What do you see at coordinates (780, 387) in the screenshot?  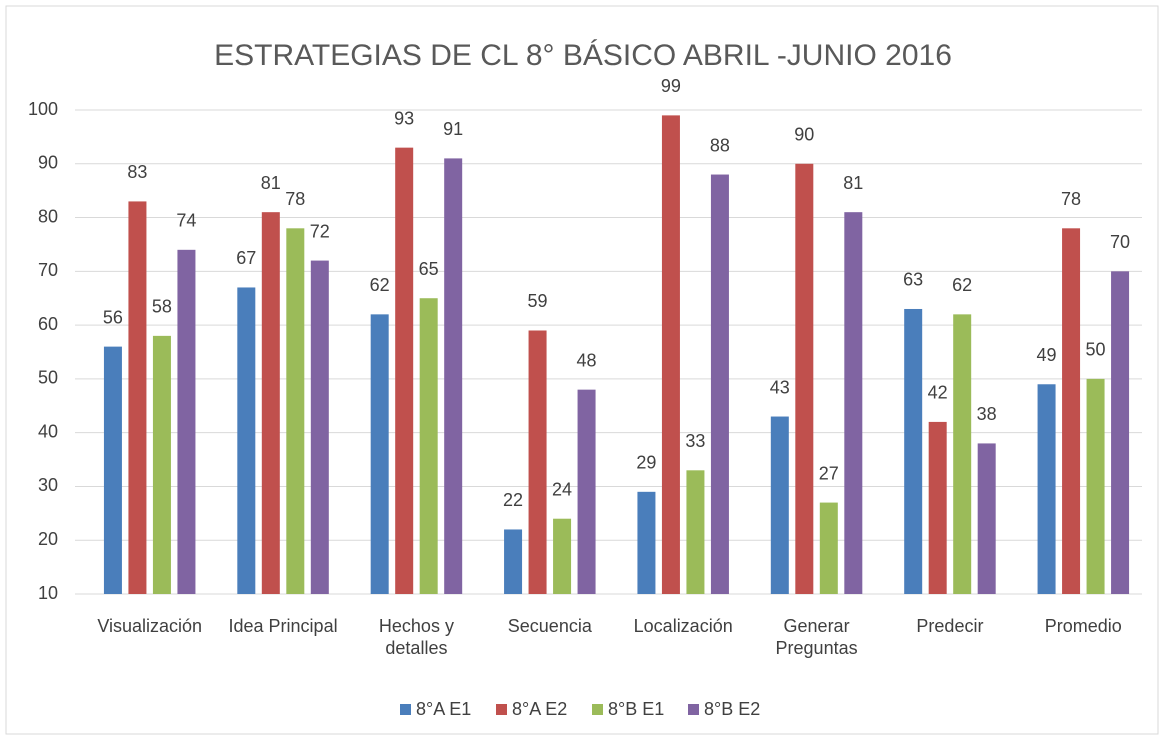 I see `data-label: 43` at bounding box center [780, 387].